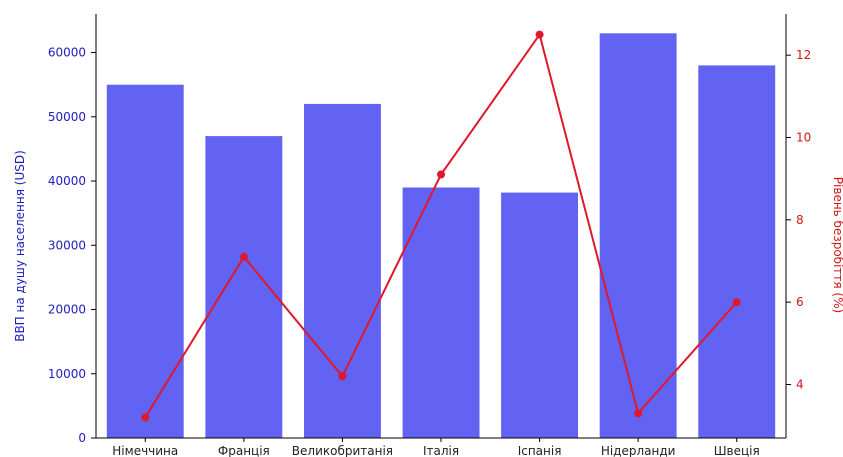 Image resolution: width=843 pixels, height=457 pixels. I want to click on left-y-axis-label: ВВП на душу населення (USD), so click(20, 246).